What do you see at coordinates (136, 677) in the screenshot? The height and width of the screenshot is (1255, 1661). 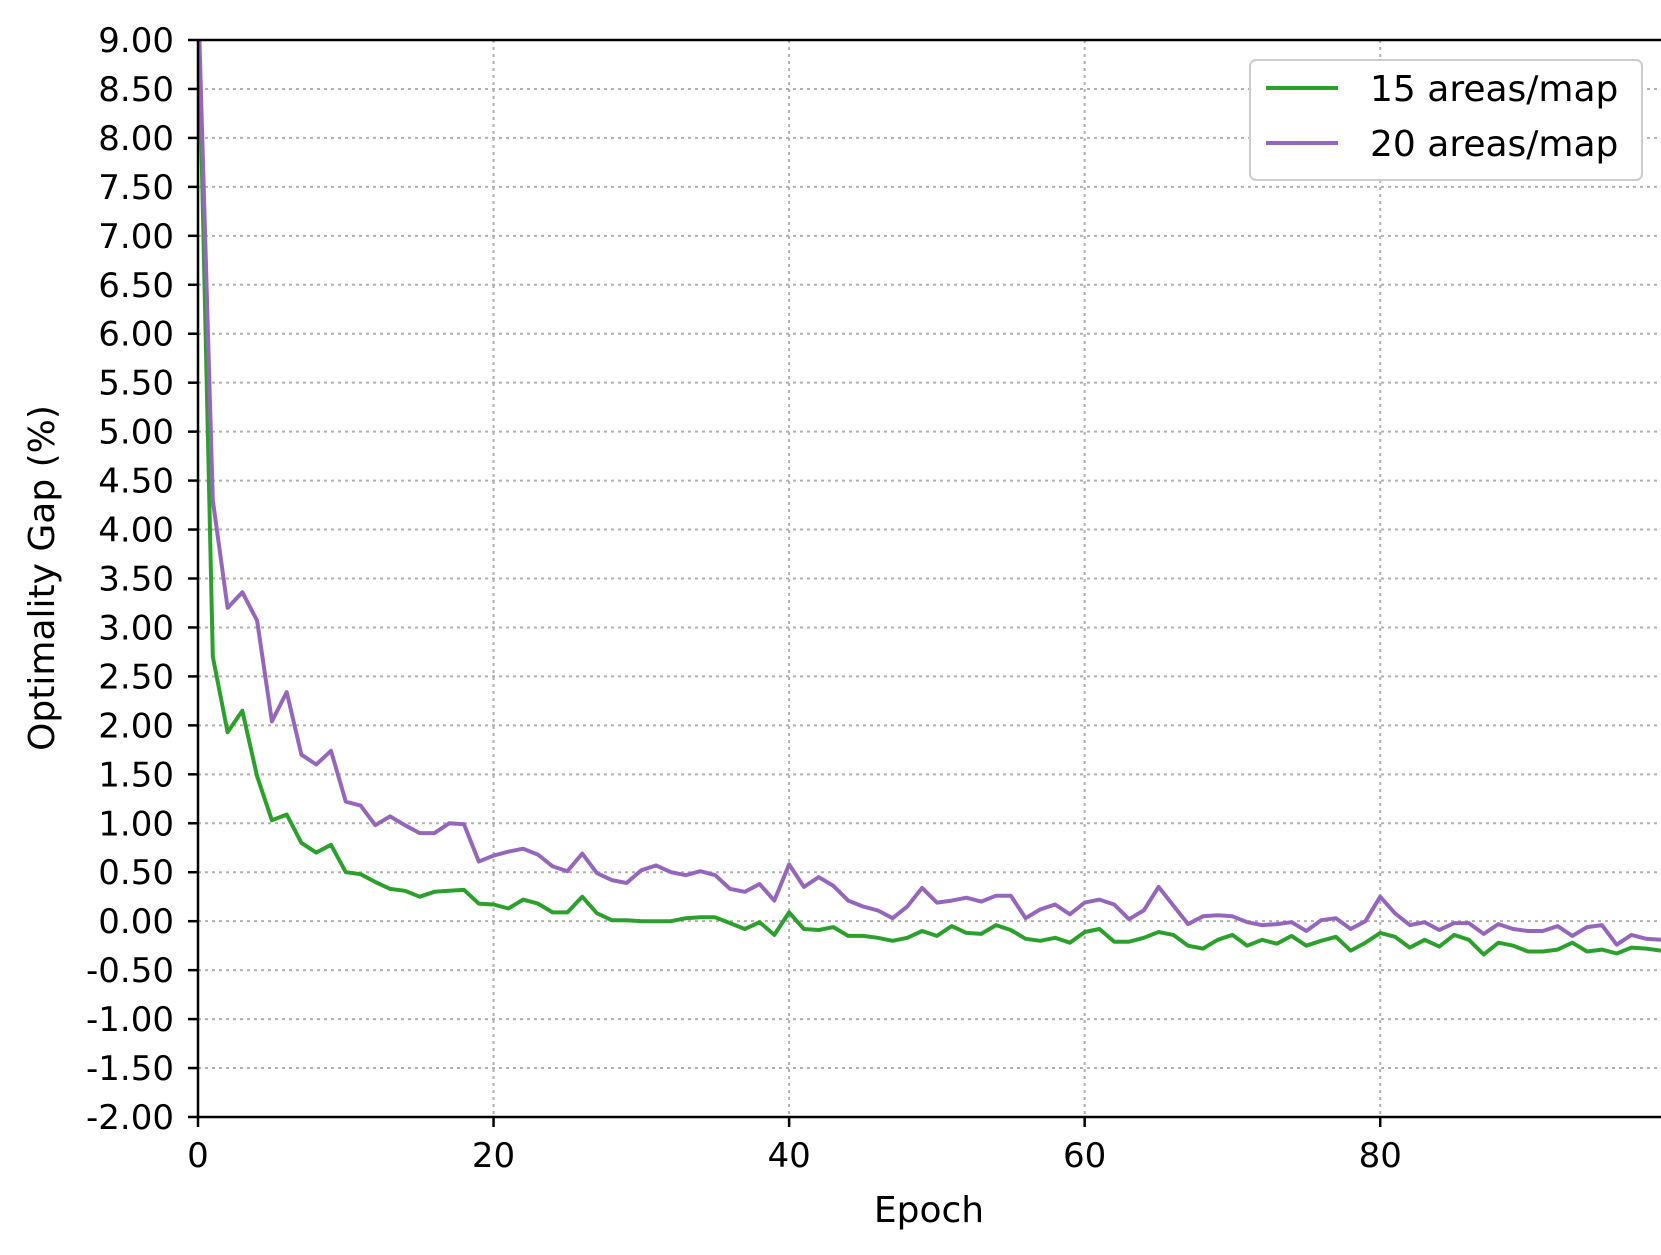 I see `y-tick-label: 2.50` at bounding box center [136, 677].